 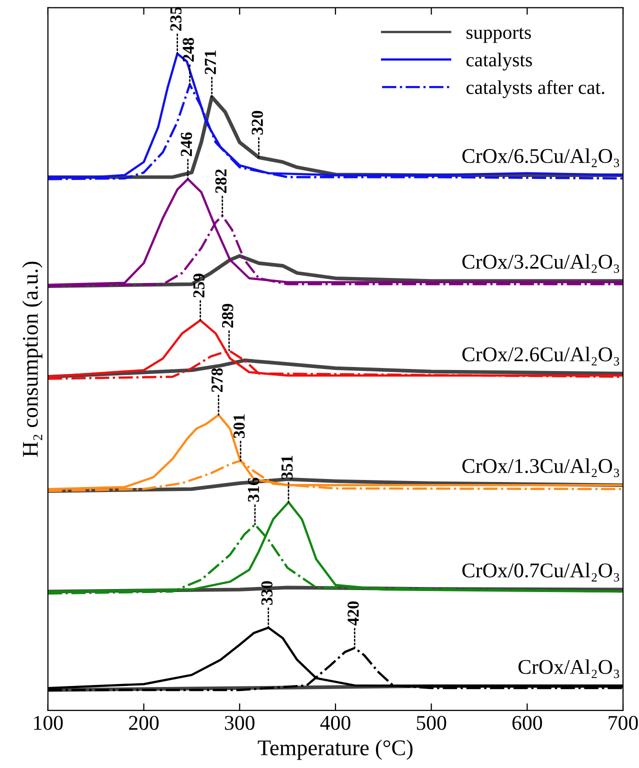 What do you see at coordinates (527, 723) in the screenshot?
I see `x-tick-label: 600` at bounding box center [527, 723].